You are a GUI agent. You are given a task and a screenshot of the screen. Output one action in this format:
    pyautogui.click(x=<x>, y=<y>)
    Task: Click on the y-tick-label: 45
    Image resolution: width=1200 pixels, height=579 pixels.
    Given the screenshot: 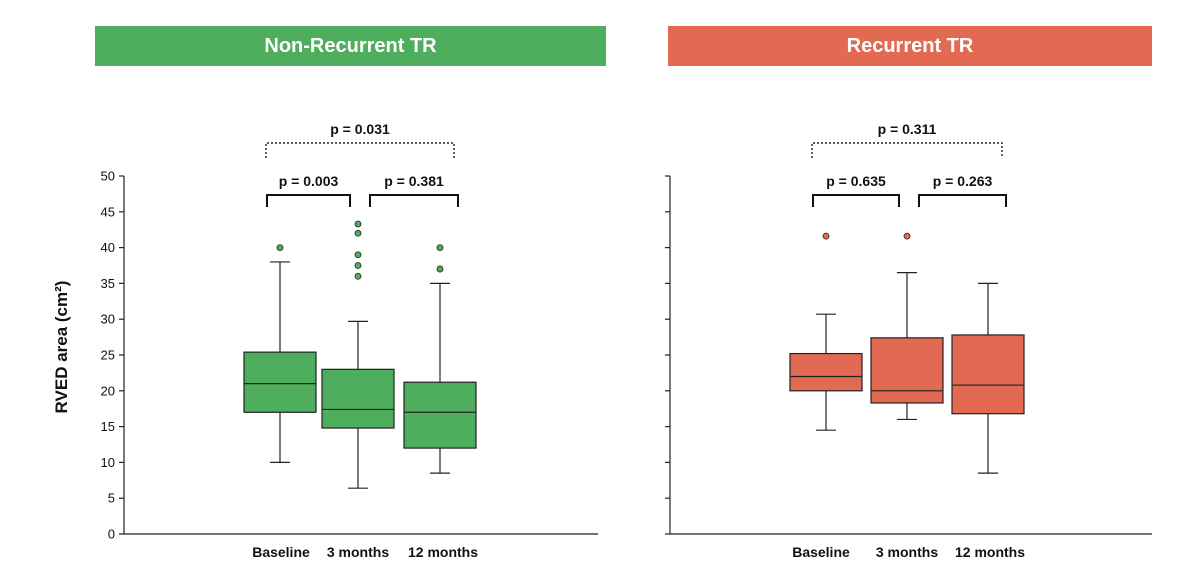 What is the action you would take?
    pyautogui.click(x=108, y=211)
    